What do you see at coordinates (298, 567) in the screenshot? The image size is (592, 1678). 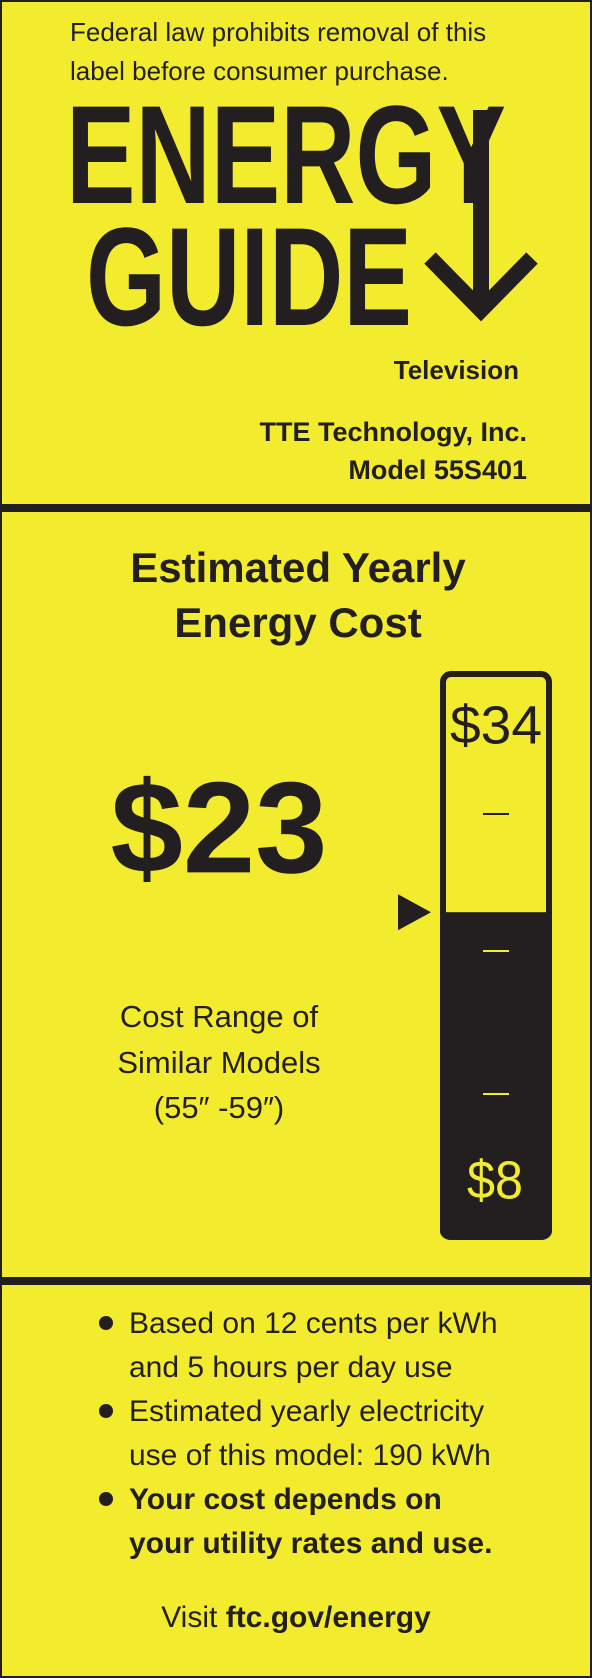 I see `cost-heading: Estimated Yearly` at bounding box center [298, 567].